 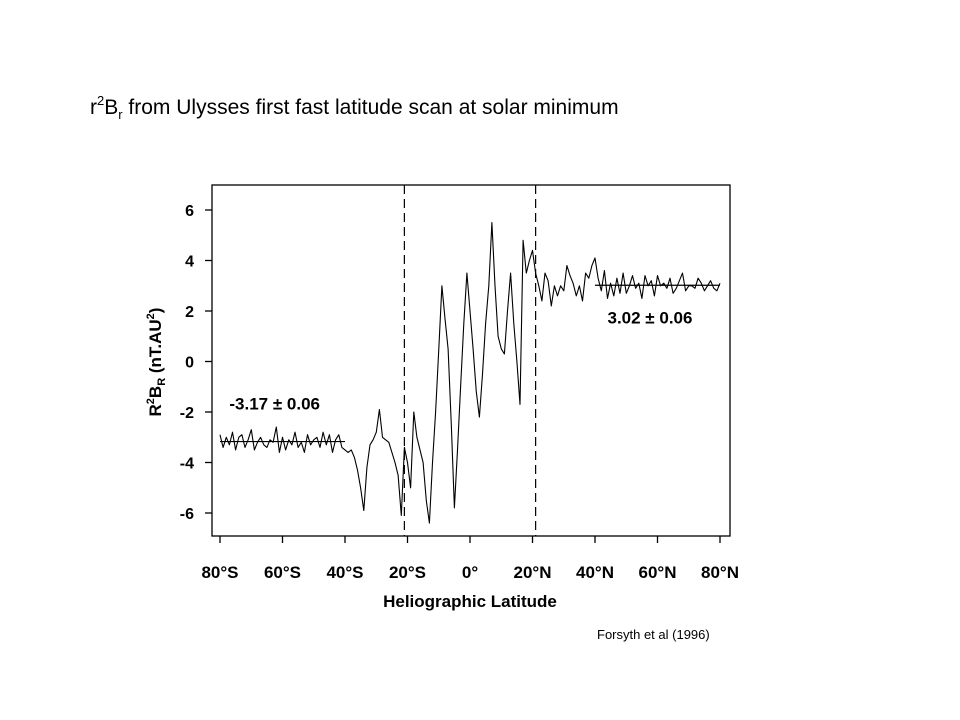 What do you see at coordinates (155, 311) in the screenshot?
I see `y-label-close: )` at bounding box center [155, 311].